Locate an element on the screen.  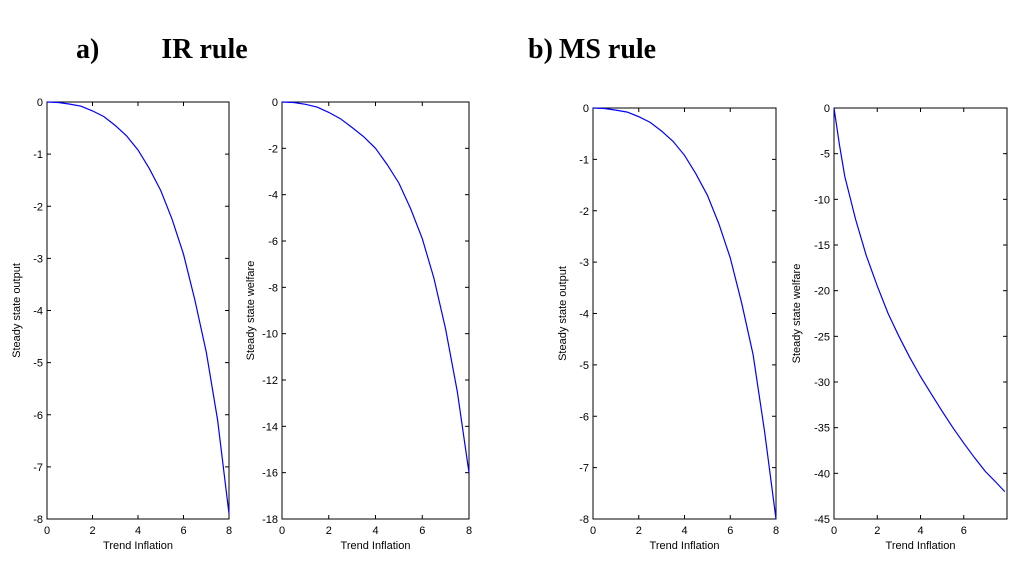
panel-b-title: MS rule is located at coordinates (607, 49).